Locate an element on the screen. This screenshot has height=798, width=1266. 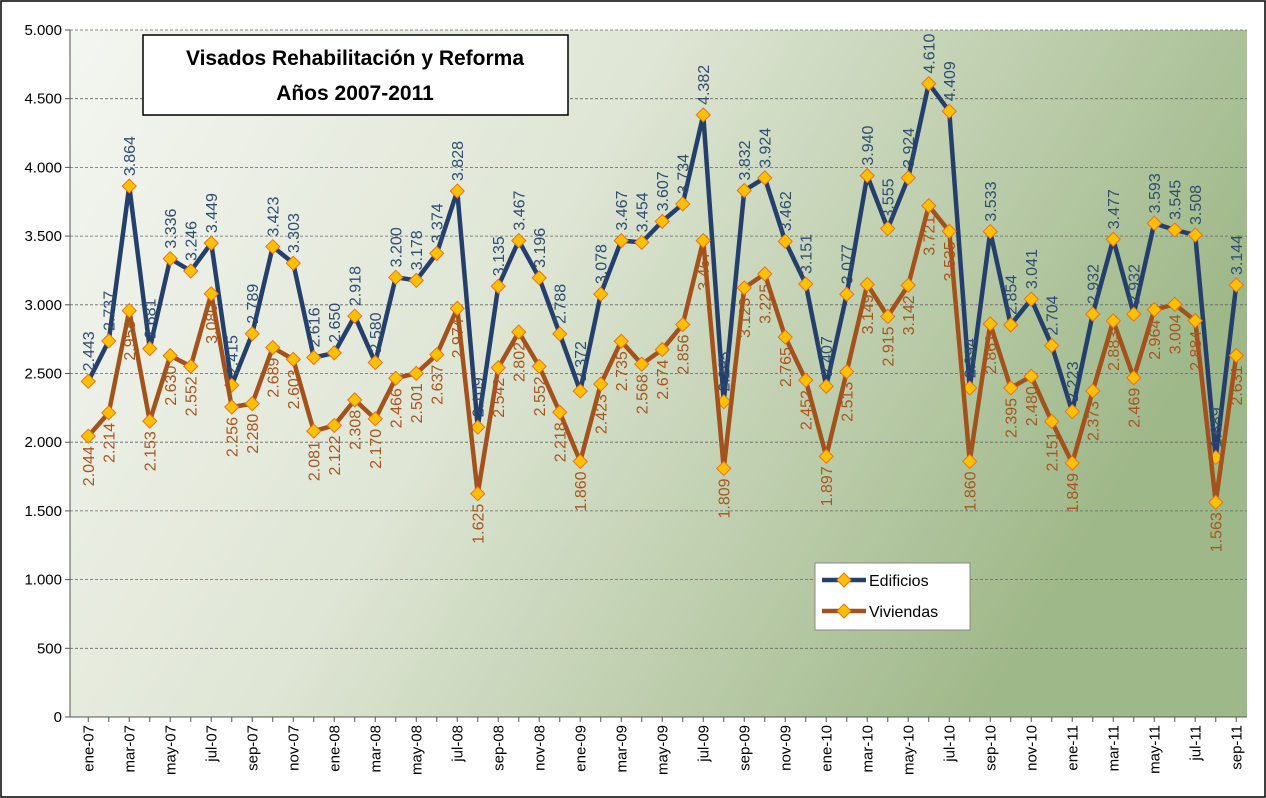
y-tick-label: 4.500 is located at coordinates (43, 99).